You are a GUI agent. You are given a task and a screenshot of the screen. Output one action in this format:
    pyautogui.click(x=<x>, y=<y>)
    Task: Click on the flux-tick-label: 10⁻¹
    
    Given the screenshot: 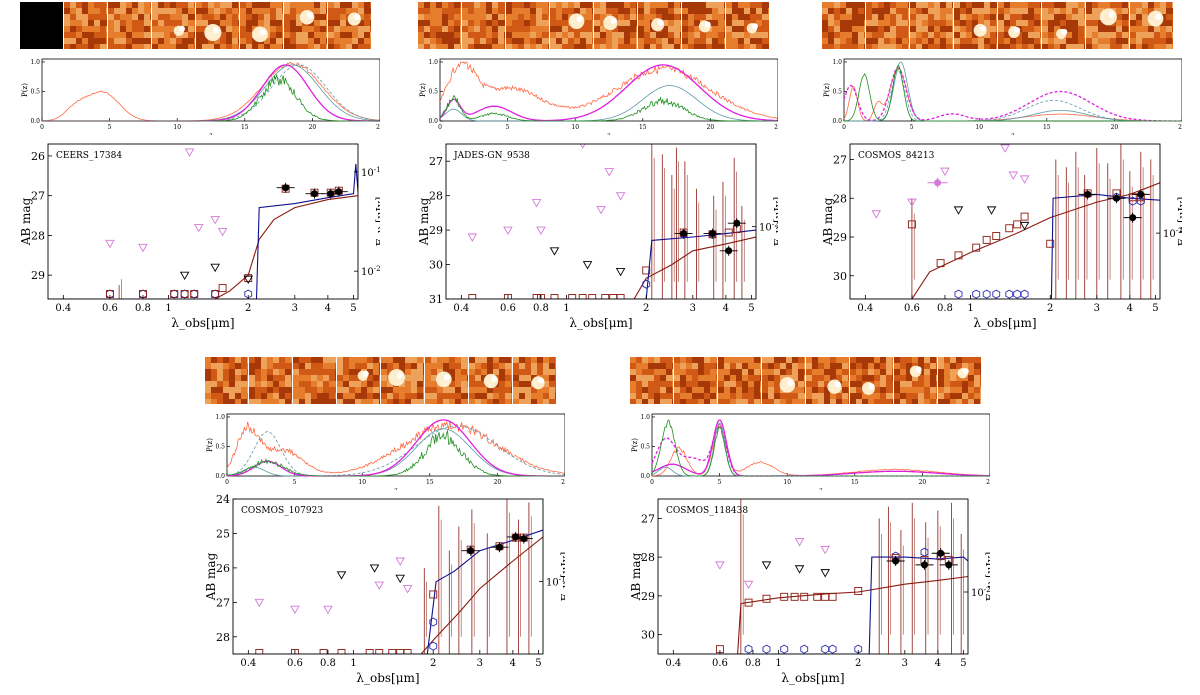 What is the action you would take?
    pyautogui.click(x=370, y=172)
    